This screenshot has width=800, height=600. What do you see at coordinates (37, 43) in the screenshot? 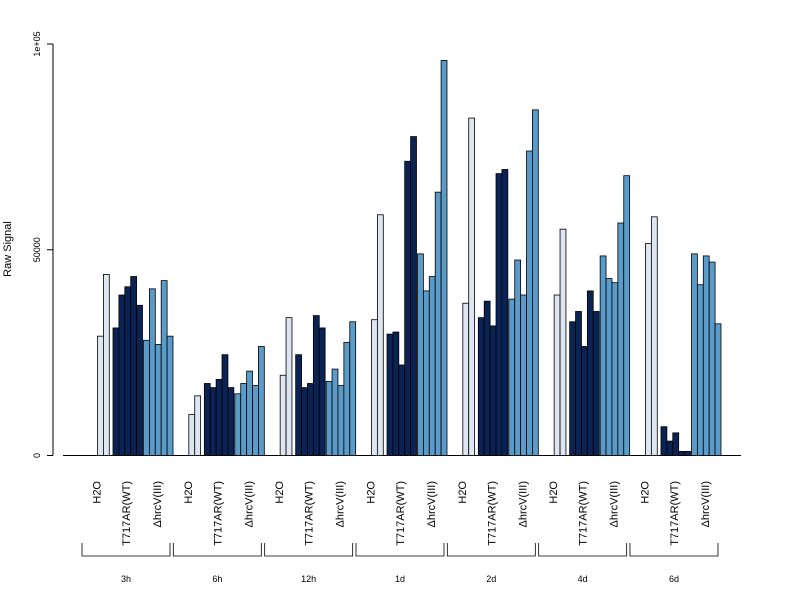
I see `y-tick-label: 1e+05` at bounding box center [37, 43].